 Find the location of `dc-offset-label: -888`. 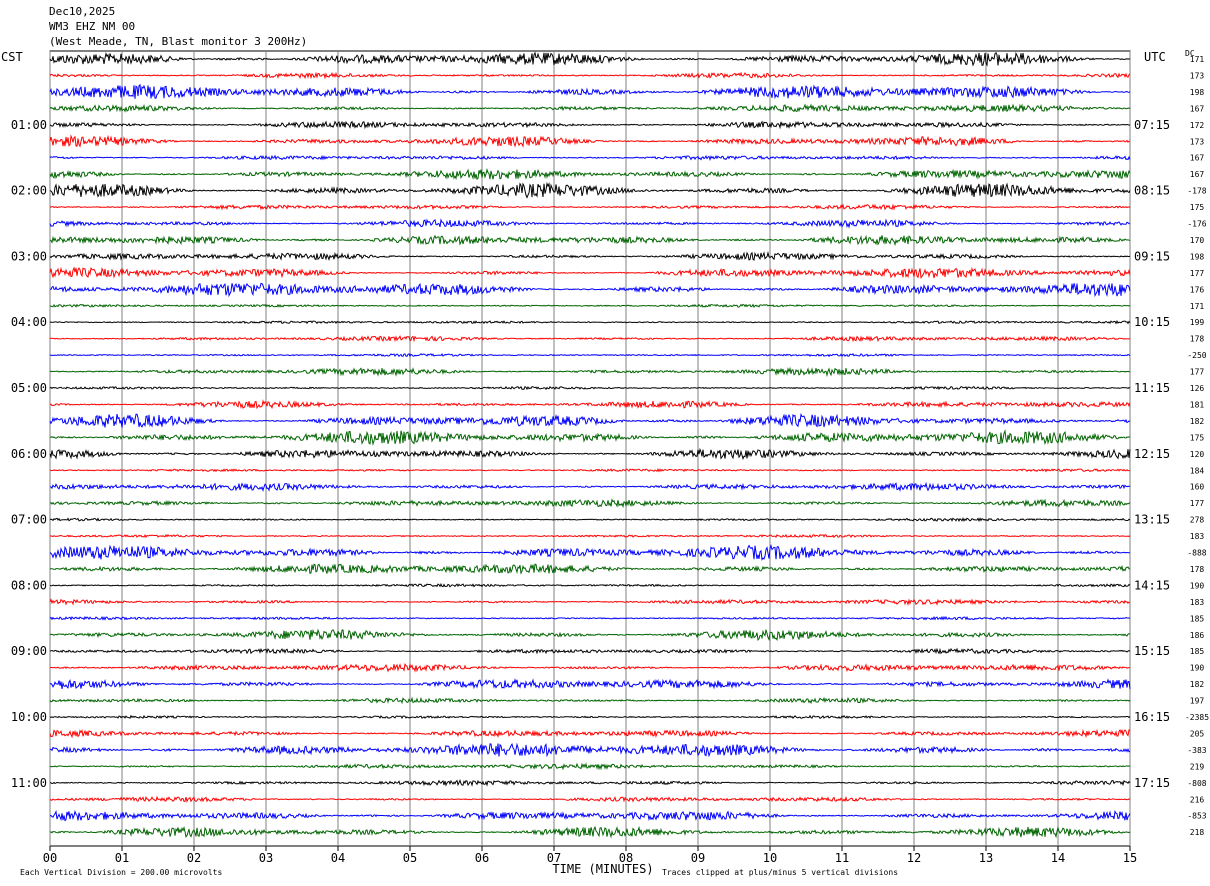

dc-offset-label: -888 is located at coordinates (1196, 553).